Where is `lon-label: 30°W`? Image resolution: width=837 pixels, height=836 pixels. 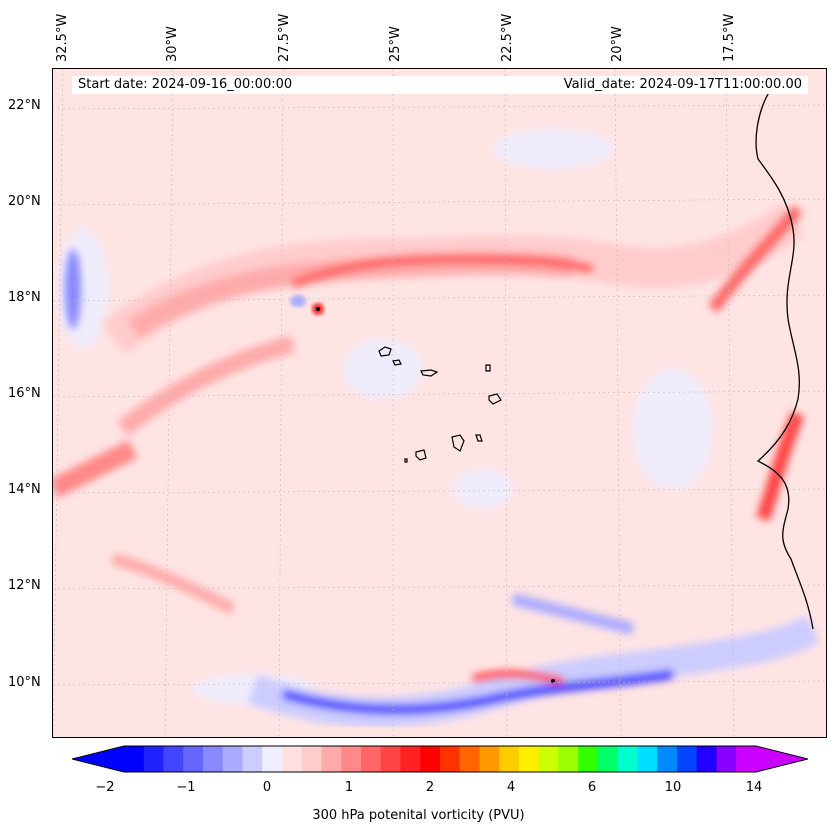 lon-label: 30°W is located at coordinates (172, 44).